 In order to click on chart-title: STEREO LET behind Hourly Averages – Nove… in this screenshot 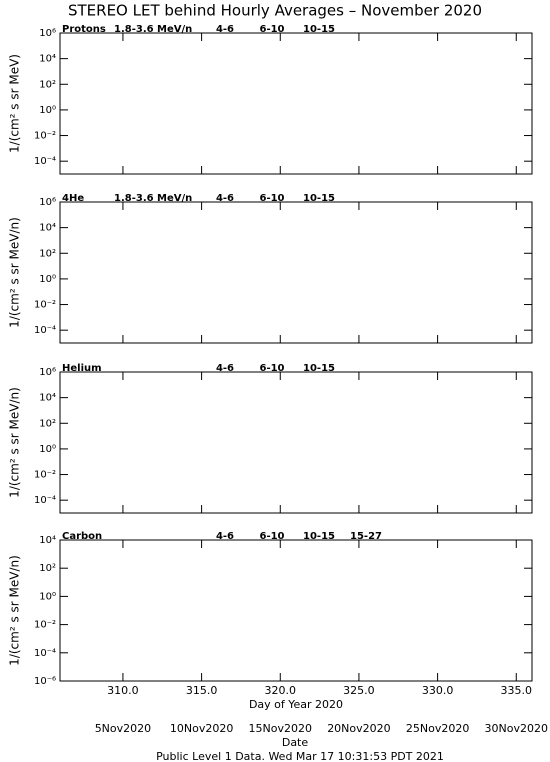, I will do `click(275, 11)`.